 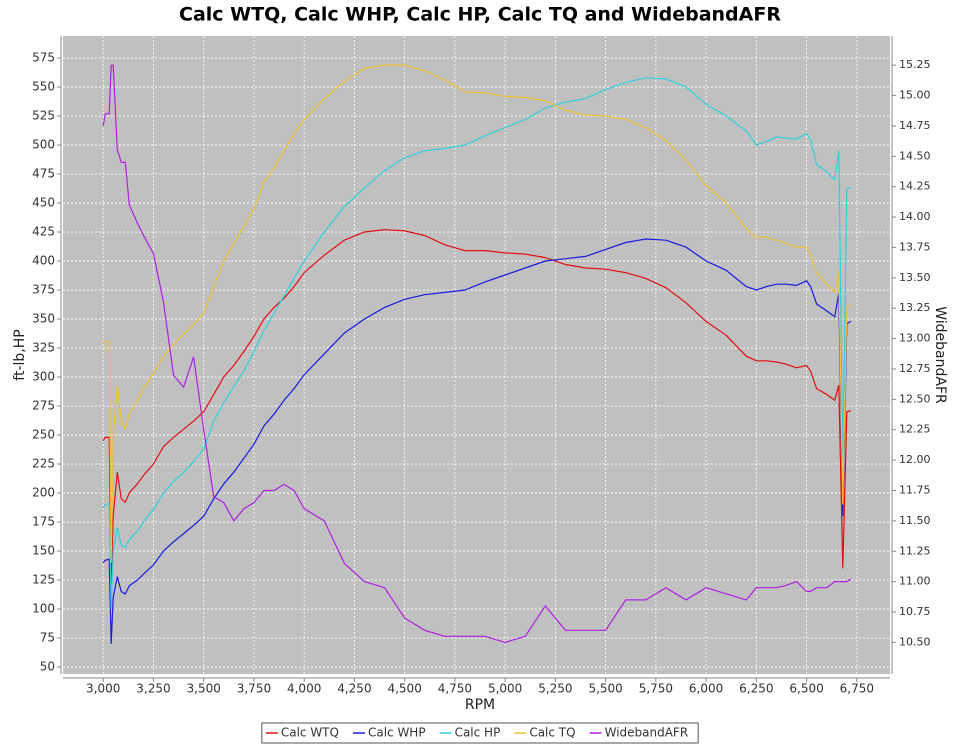 What do you see at coordinates (43, 174) in the screenshot?
I see `y-tick-label: 475` at bounding box center [43, 174].